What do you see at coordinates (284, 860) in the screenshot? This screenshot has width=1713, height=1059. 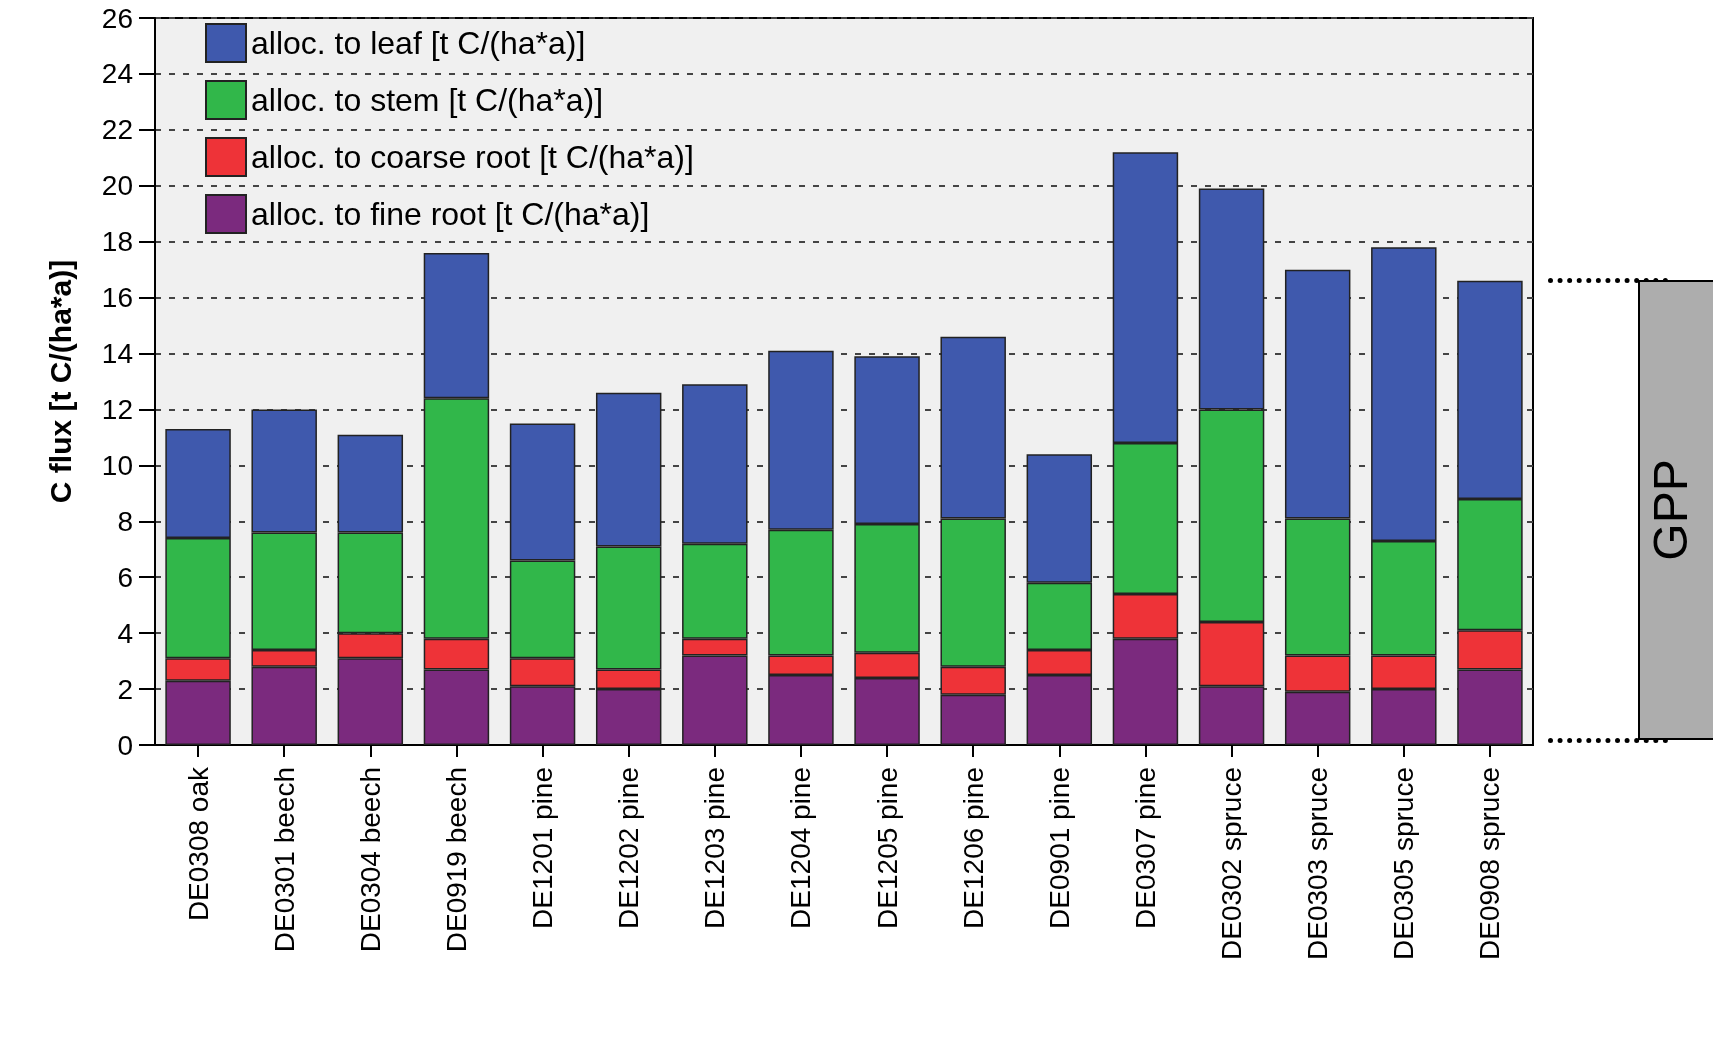 I see `x-tick-label: DE0301 beech` at bounding box center [284, 860].